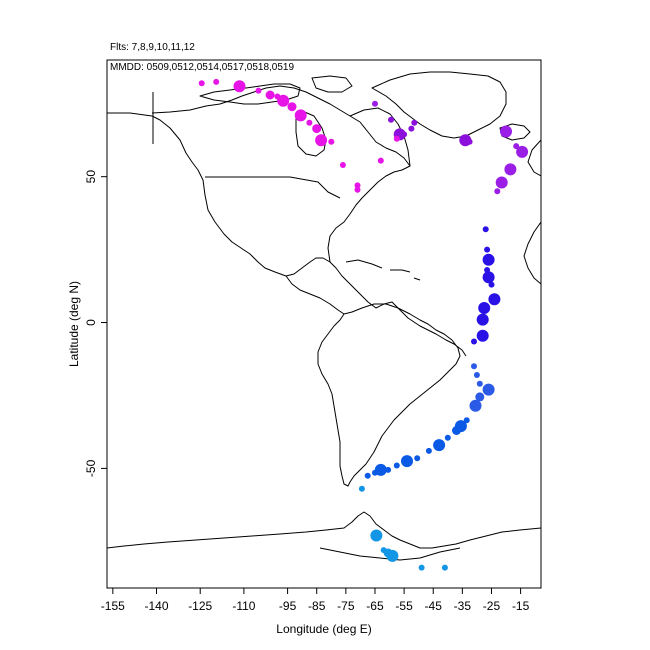 This screenshot has width=650, height=650. What do you see at coordinates (273, 187) in the screenshot?
I see `border-us-canada` at bounding box center [273, 187].